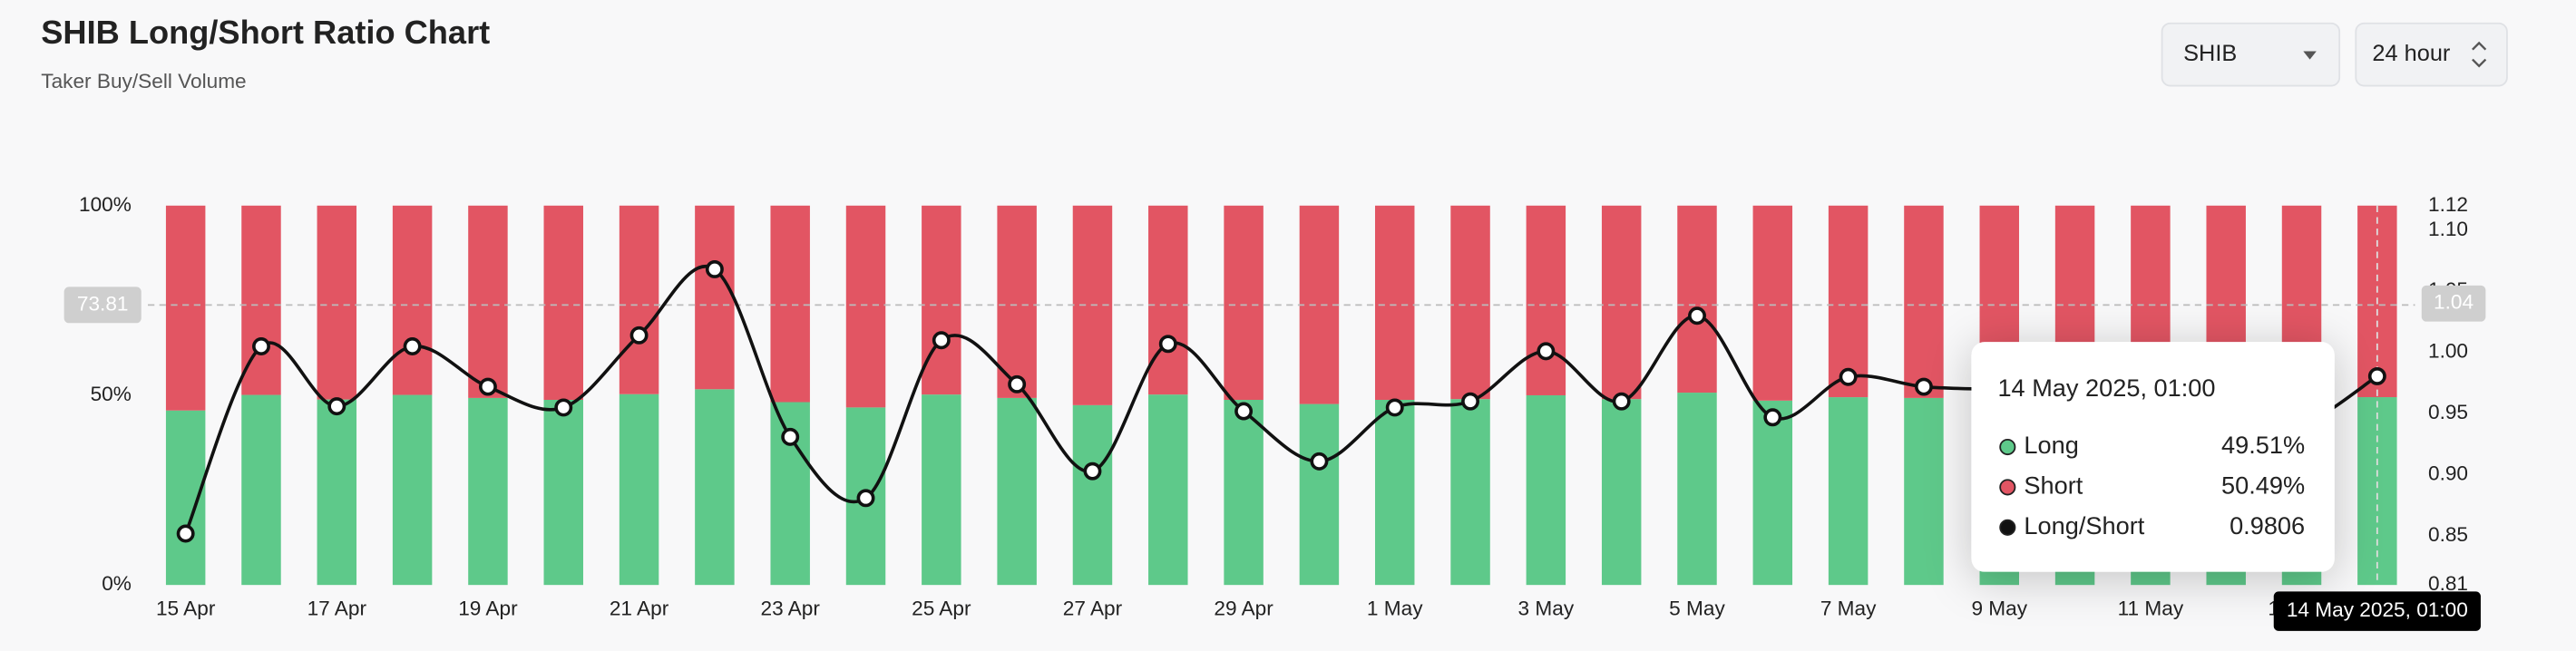 This screenshot has height=651, width=2576. Describe the element at coordinates (941, 608) in the screenshot. I see `x-tick-label: 25 Apr` at that location.